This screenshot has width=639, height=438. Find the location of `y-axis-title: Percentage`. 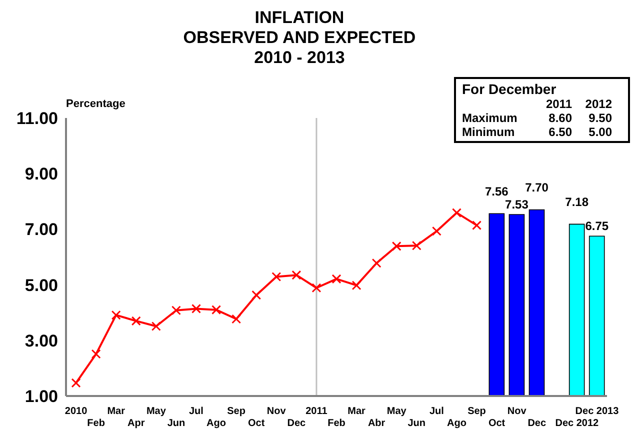

y-axis-title: Percentage is located at coordinates (96, 104).